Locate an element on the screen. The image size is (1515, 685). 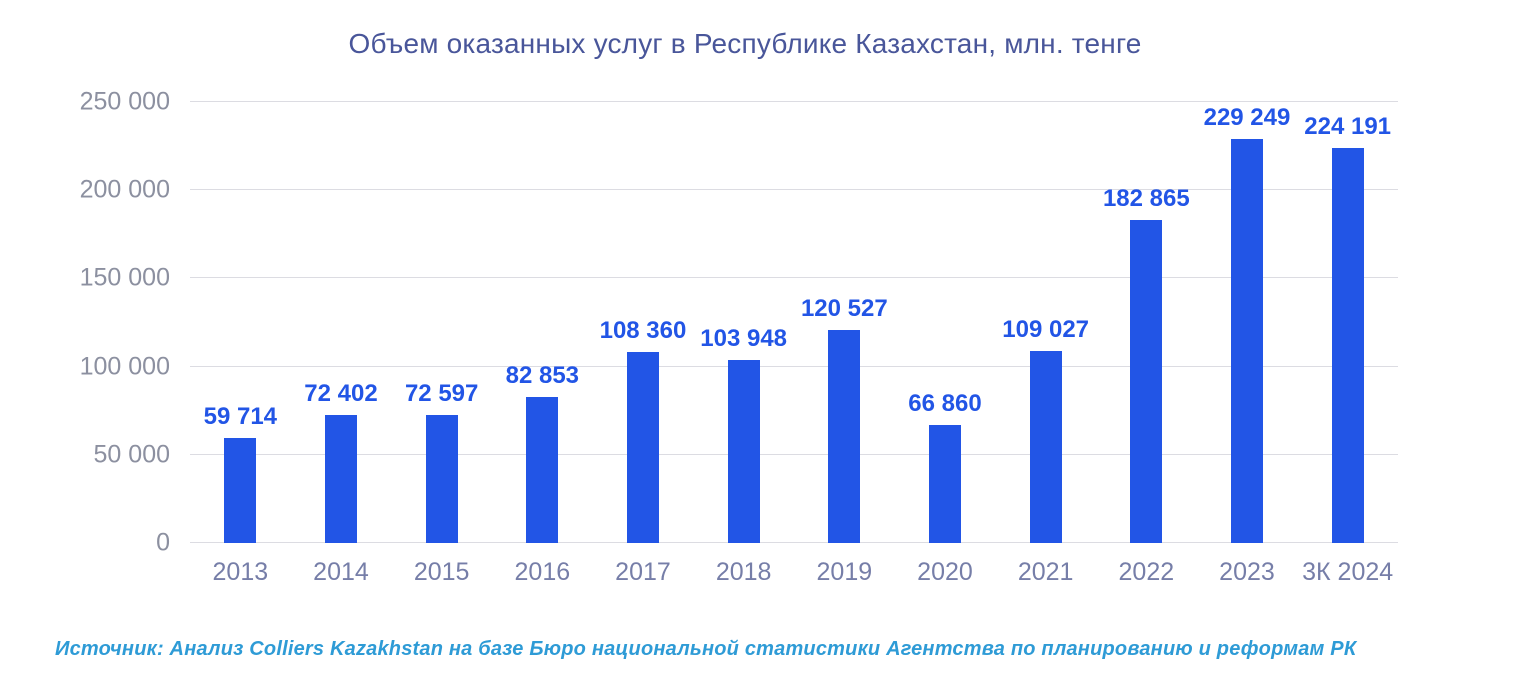
bar-slot: 82 853 is located at coordinates (542, 322).